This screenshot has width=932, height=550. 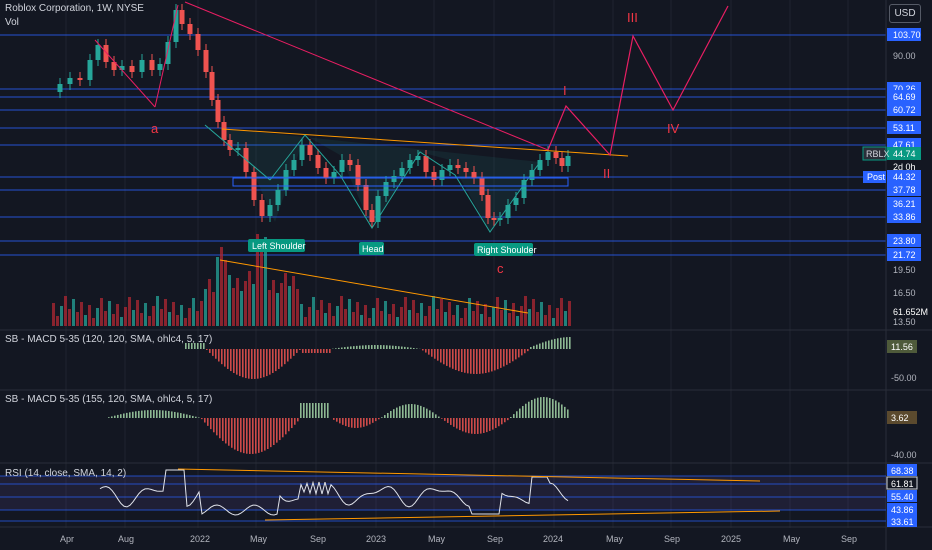 What do you see at coordinates (904, 190) in the screenshot?
I see `price-axis-label: 37.78` at bounding box center [904, 190].